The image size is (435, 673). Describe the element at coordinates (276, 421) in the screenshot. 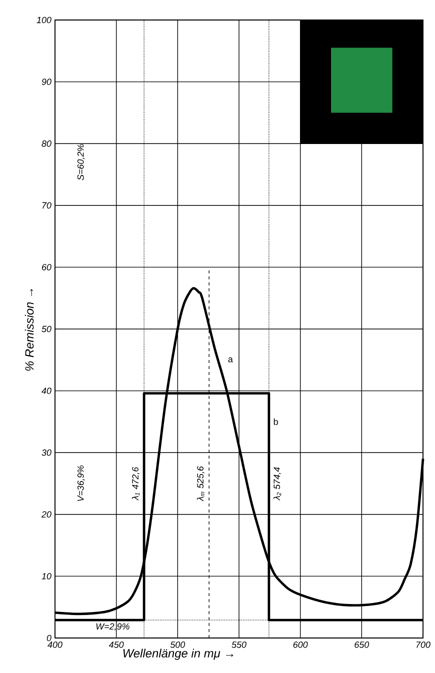

I see `annotation: b` at that location.